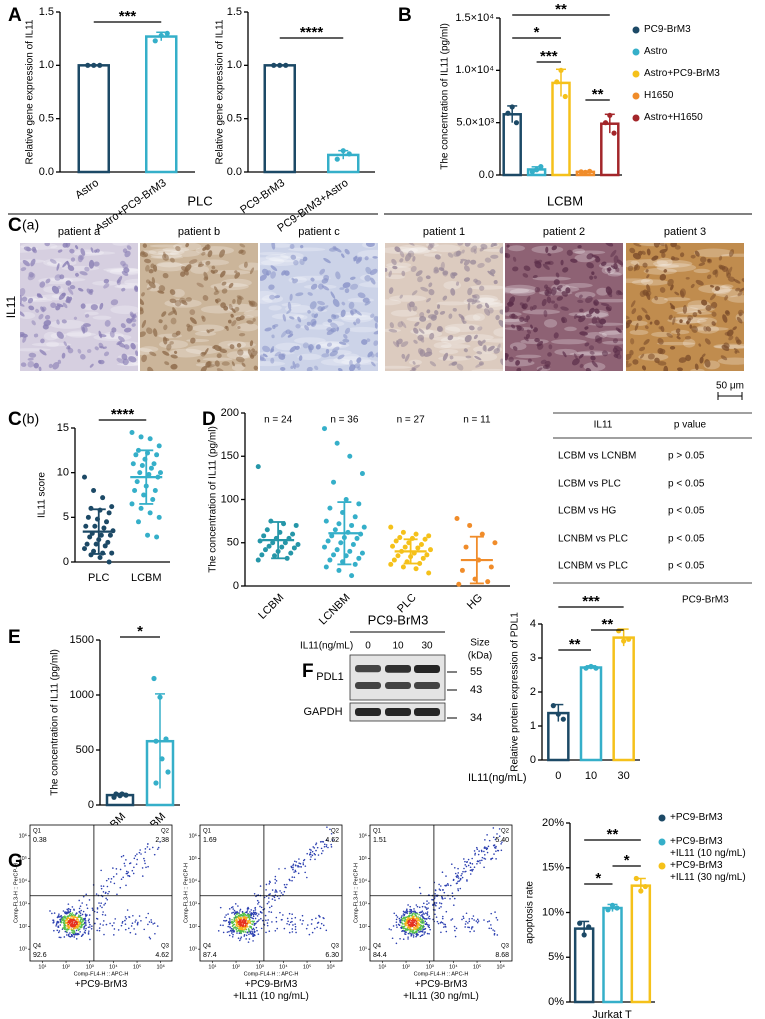  I want to click on y-tick-label: 5%, so click(556, 957).